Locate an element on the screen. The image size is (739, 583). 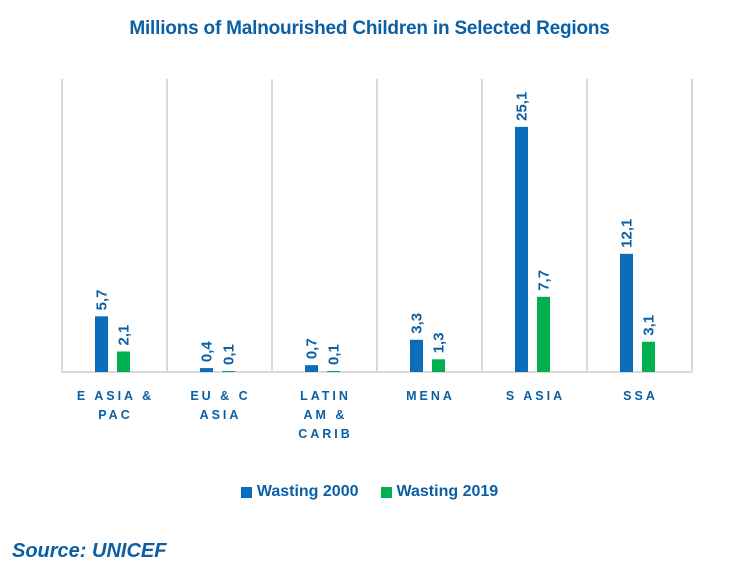
category-label: ASIA is located at coordinates (221, 415).